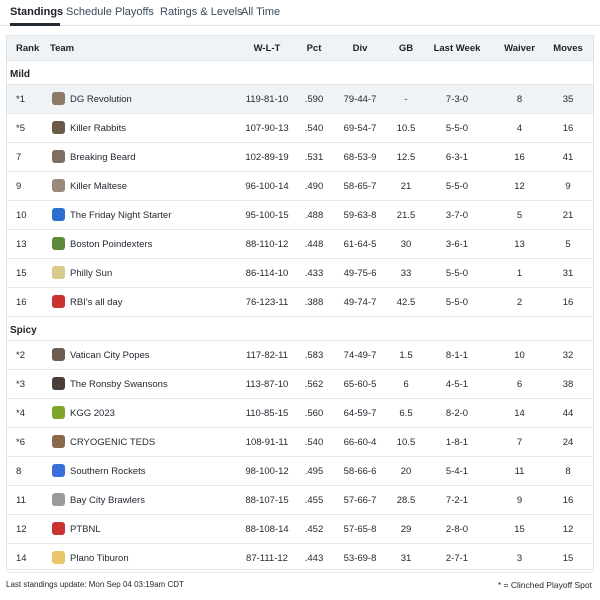  What do you see at coordinates (134, 12) in the screenshot?
I see `tab-playoffs: Playoffs` at bounding box center [134, 12].